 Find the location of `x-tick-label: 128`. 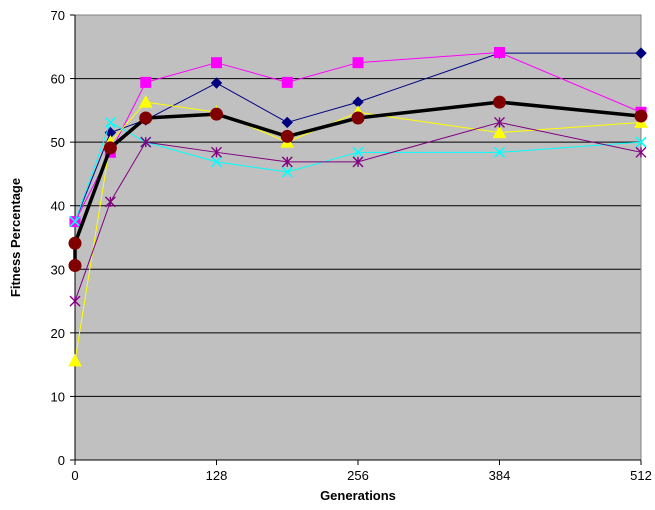

x-tick-label: 128 is located at coordinates (217, 475).